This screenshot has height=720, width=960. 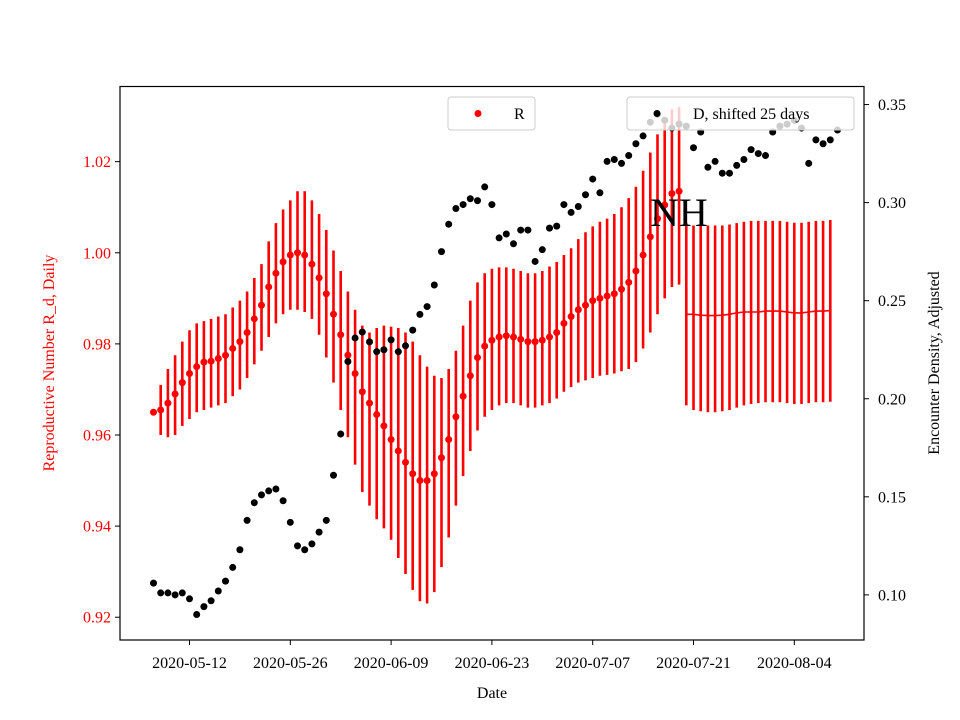 I want to click on legend-r-box, so click(x=491, y=113).